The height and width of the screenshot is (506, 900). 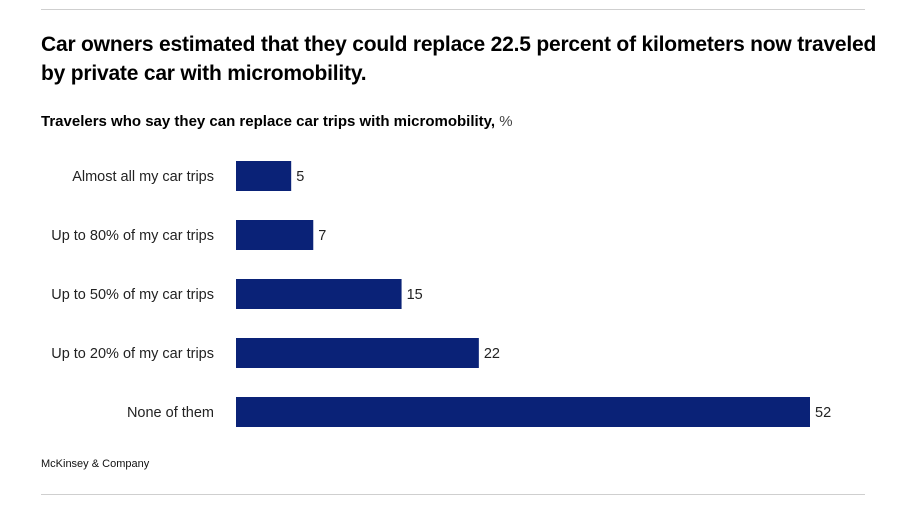 What do you see at coordinates (492, 354) in the screenshot?
I see `value-label: 22` at bounding box center [492, 354].